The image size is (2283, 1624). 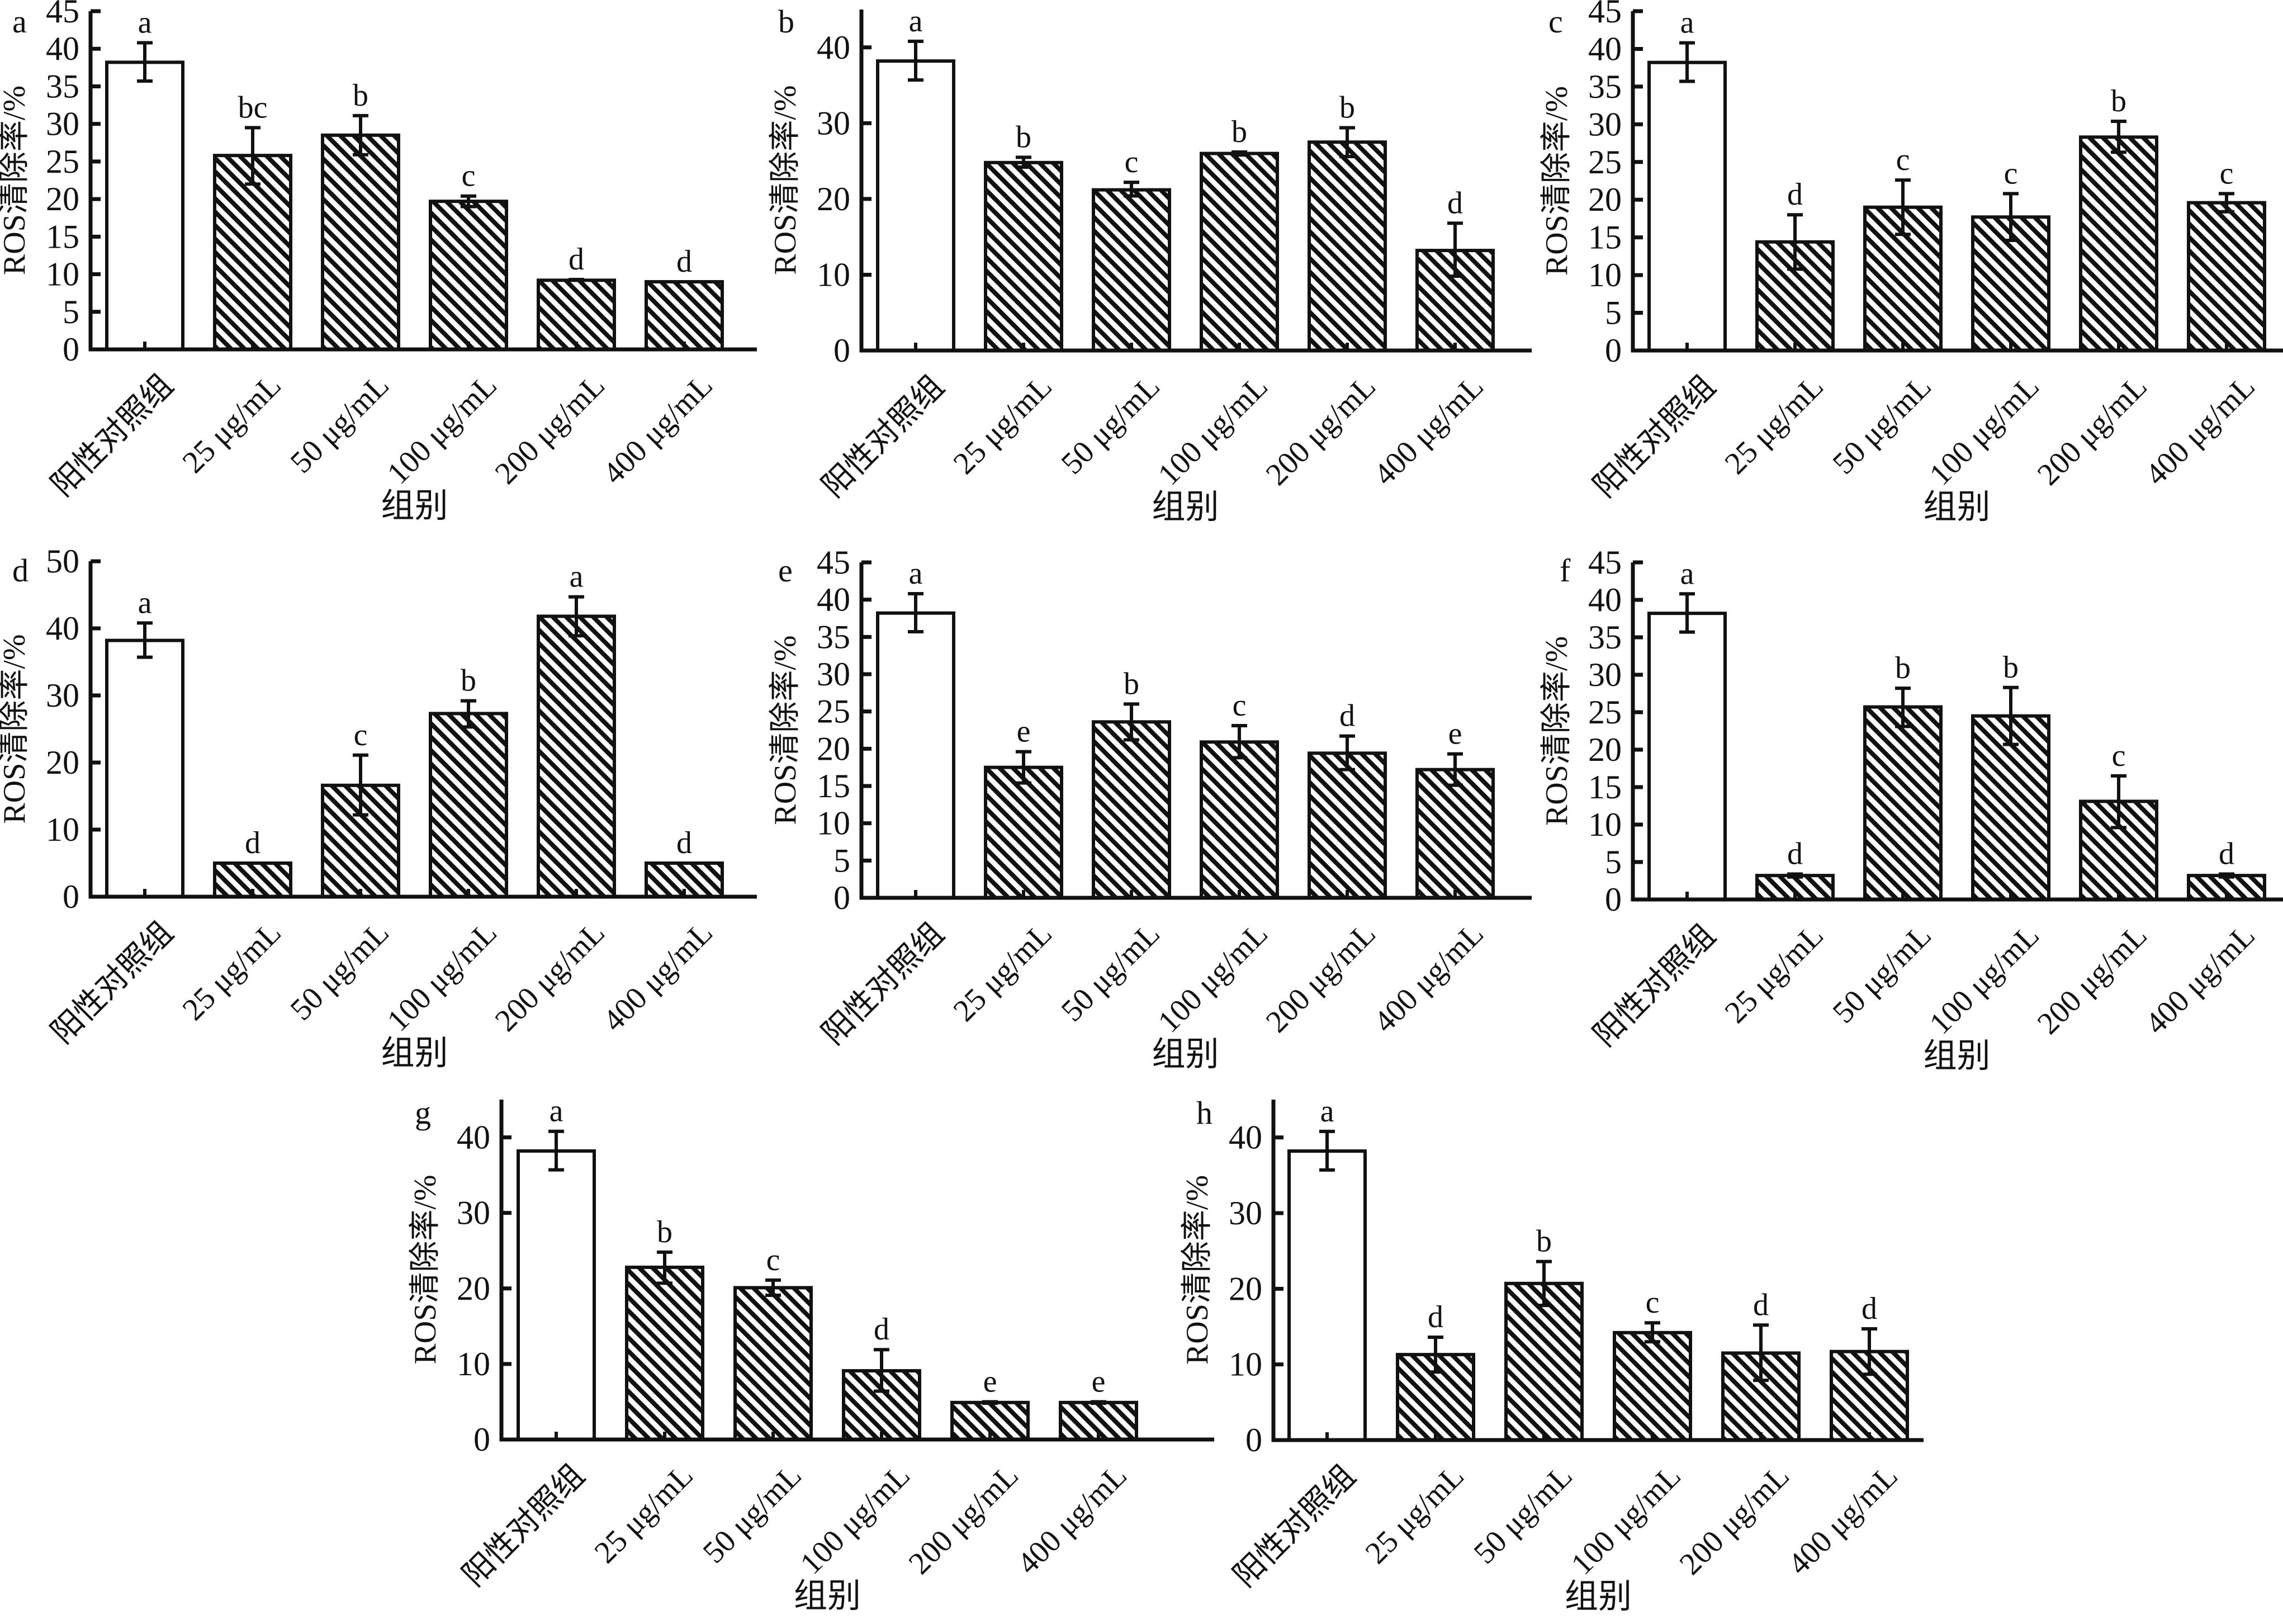 I want to click on panel-letter: b, so click(x=786, y=21).